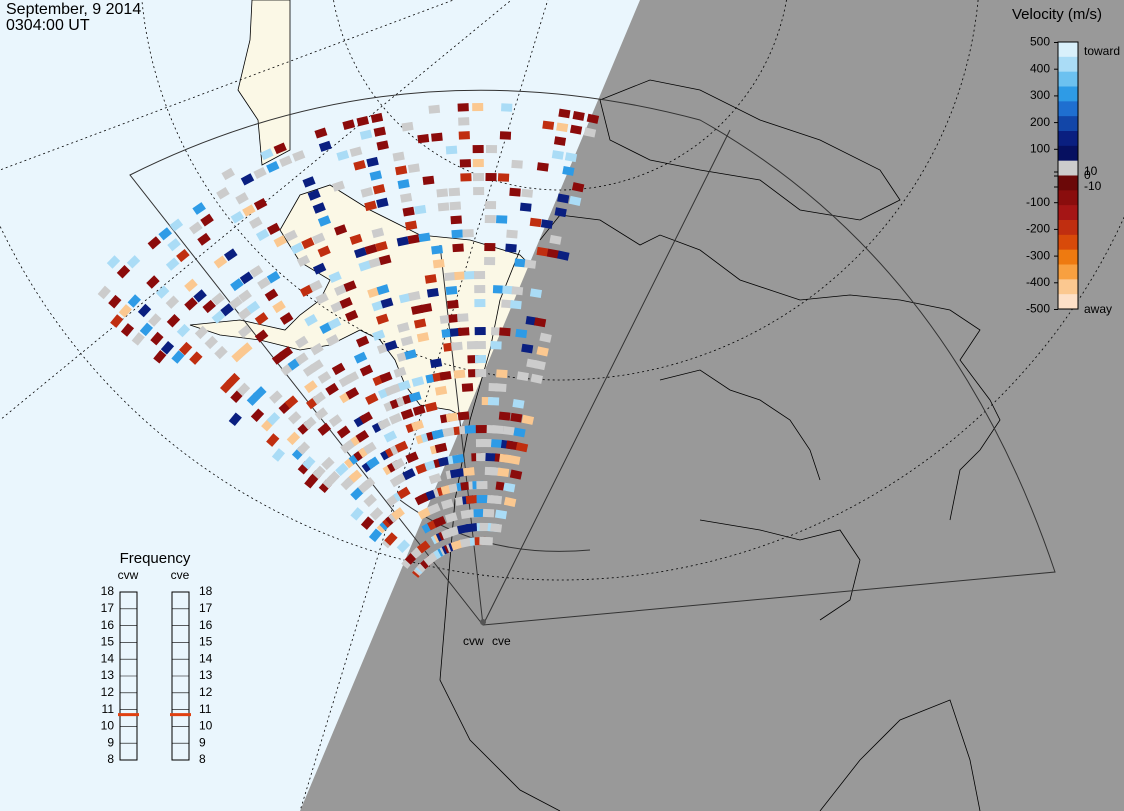  Describe the element at coordinates (1093, 186) in the screenshot. I see `velocity-tick-label: -10` at that location.